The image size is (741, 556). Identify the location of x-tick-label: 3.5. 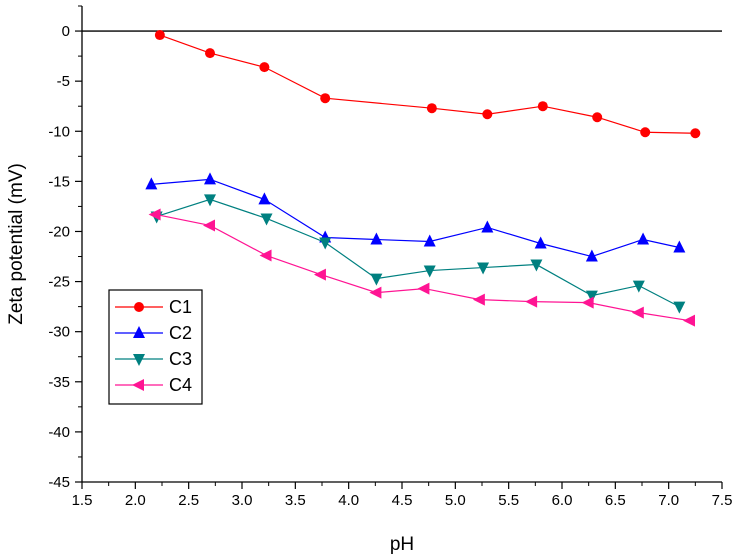
(295, 500).